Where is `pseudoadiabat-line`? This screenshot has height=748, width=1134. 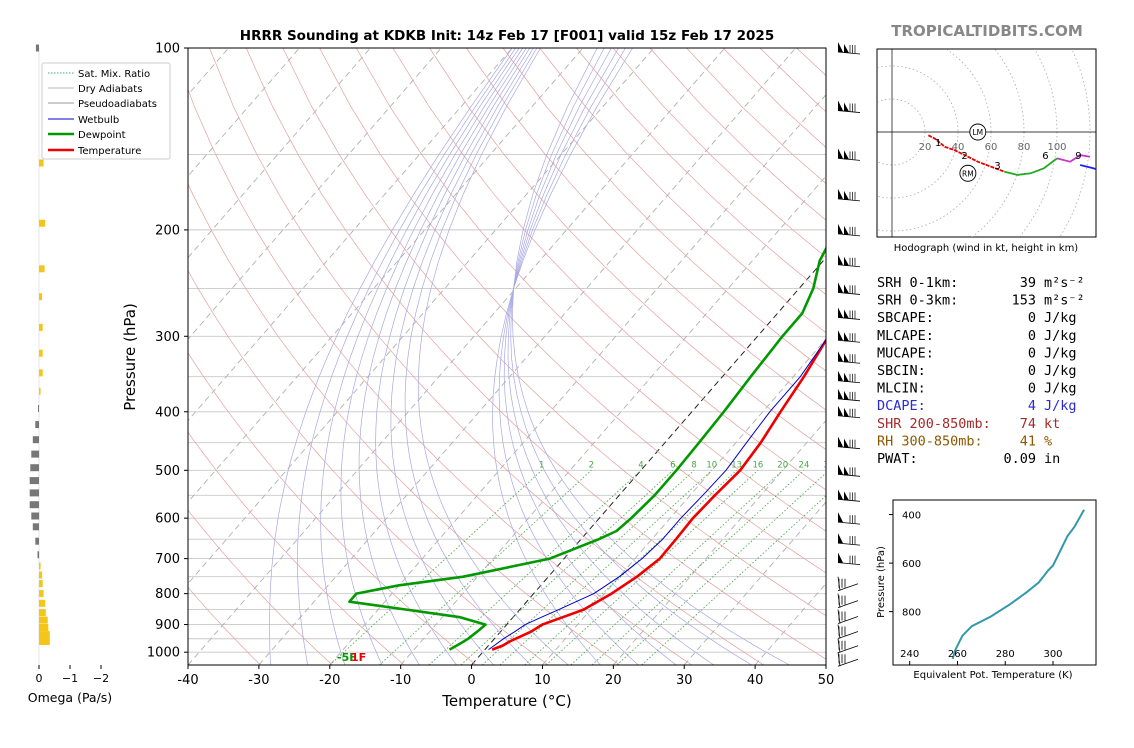
pseudoadiabat-line is located at coordinates (442, 356).